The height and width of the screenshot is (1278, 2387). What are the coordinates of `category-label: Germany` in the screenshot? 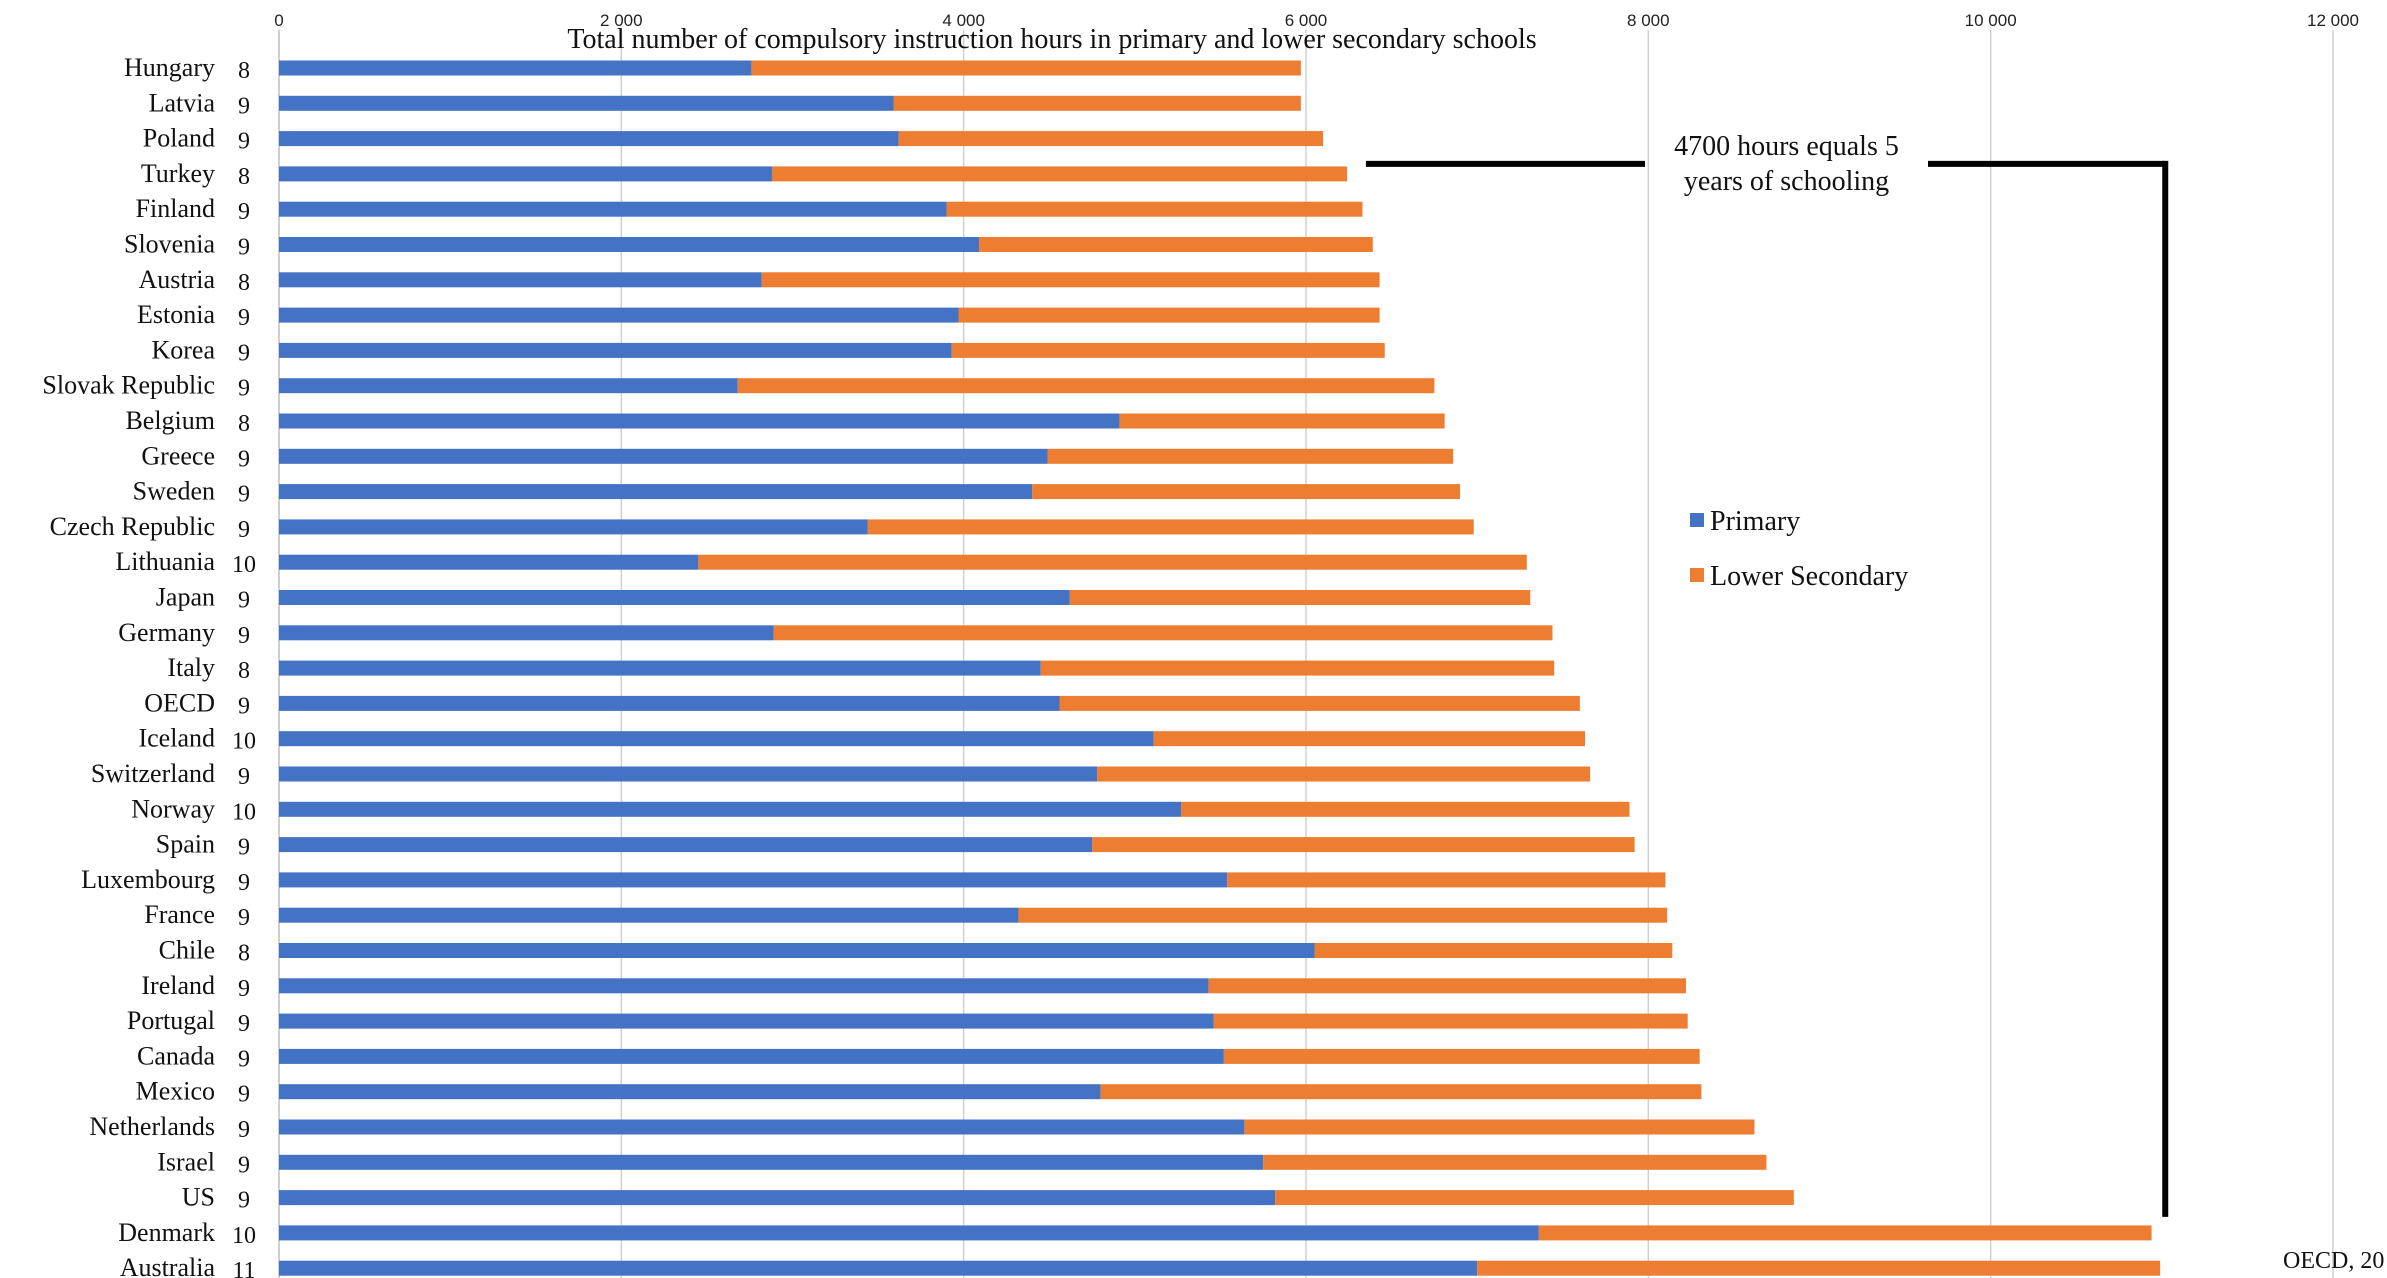 It's located at (166, 632).